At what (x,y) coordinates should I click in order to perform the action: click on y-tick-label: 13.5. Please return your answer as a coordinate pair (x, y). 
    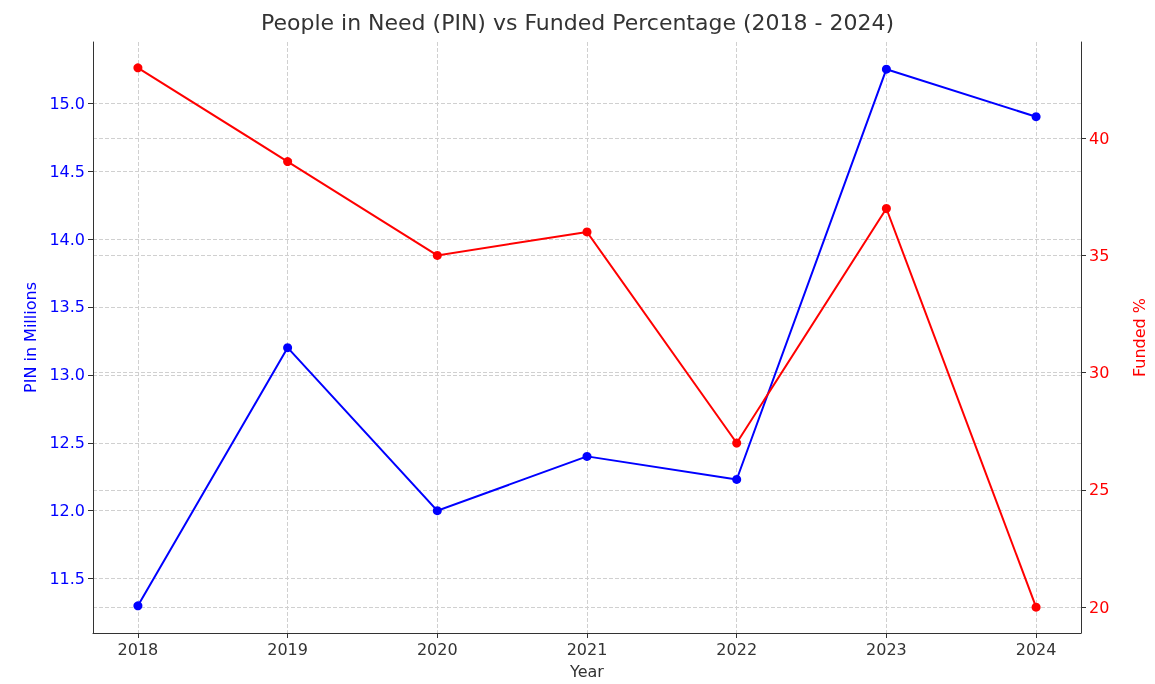
    Looking at the image, I should click on (67, 307).